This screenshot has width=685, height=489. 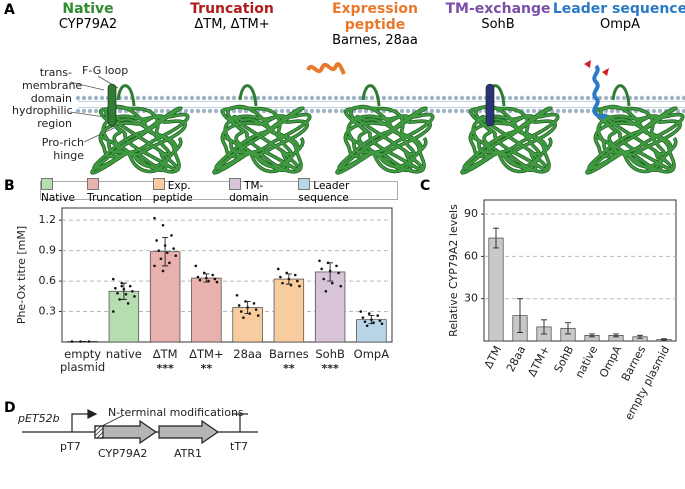 I want to click on y-tick-label: 0.6, so click(x=48, y=280).